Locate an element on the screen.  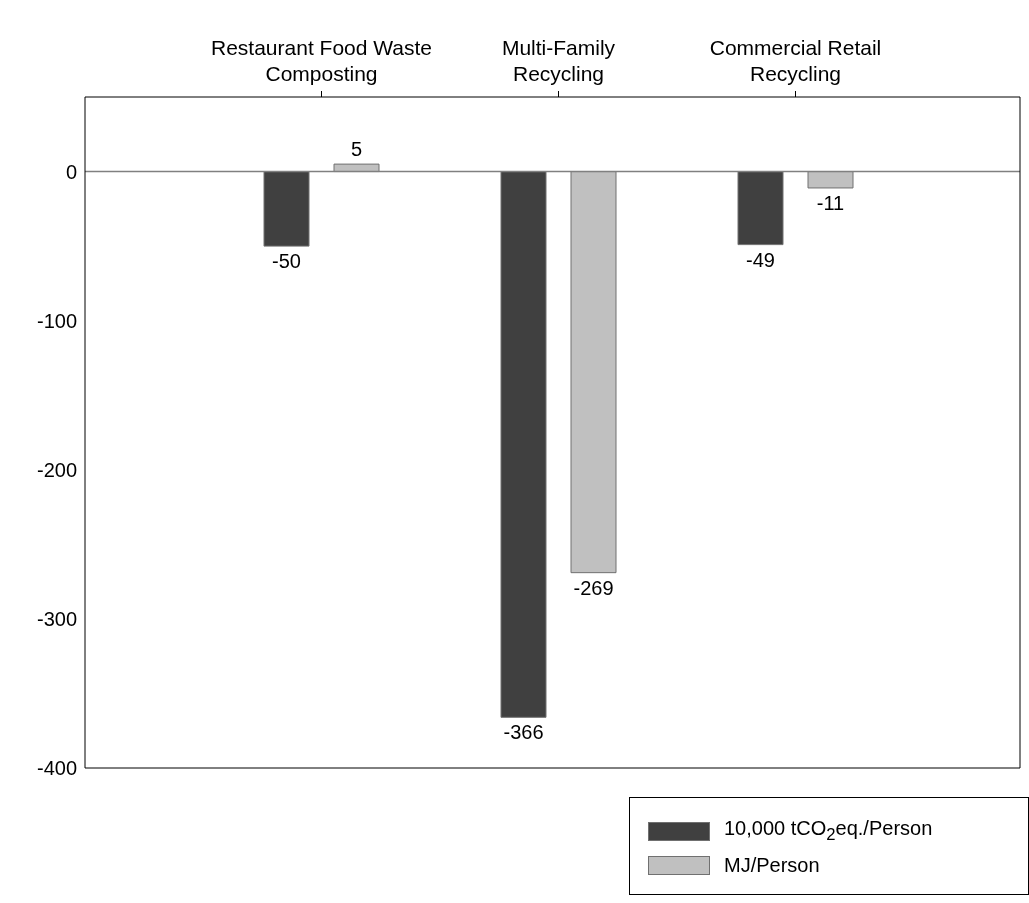
data-label: -49 is located at coordinates (760, 259).